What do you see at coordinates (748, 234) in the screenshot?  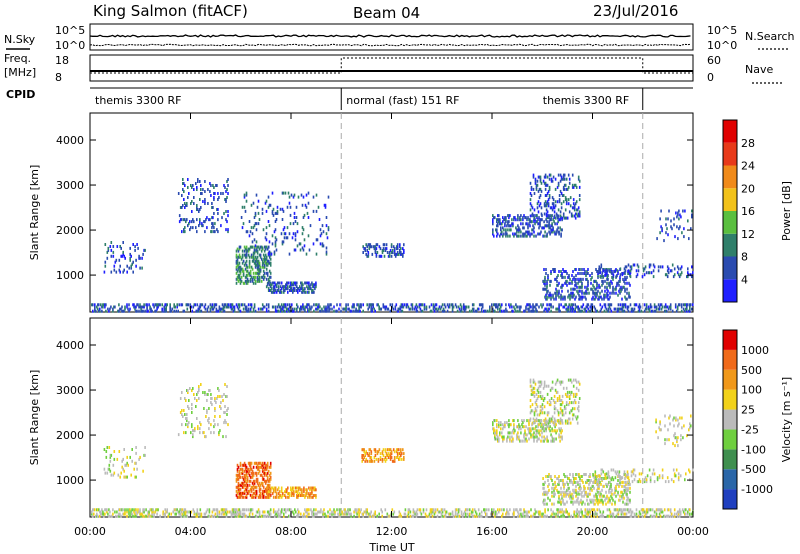 I see `colorbar-tick-label: 12` at bounding box center [748, 234].